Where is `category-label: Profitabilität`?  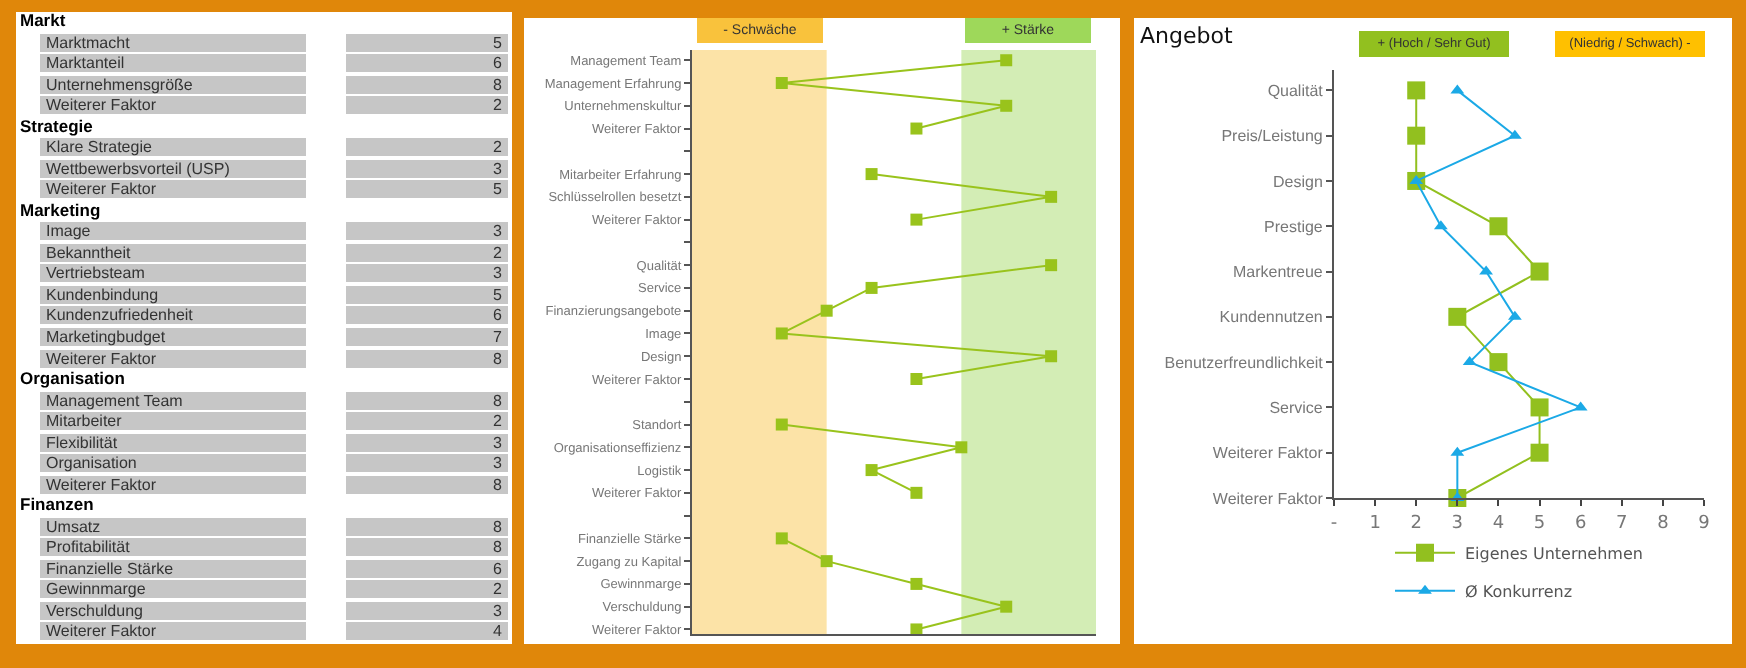 category-label: Profitabilität is located at coordinates (173, 547).